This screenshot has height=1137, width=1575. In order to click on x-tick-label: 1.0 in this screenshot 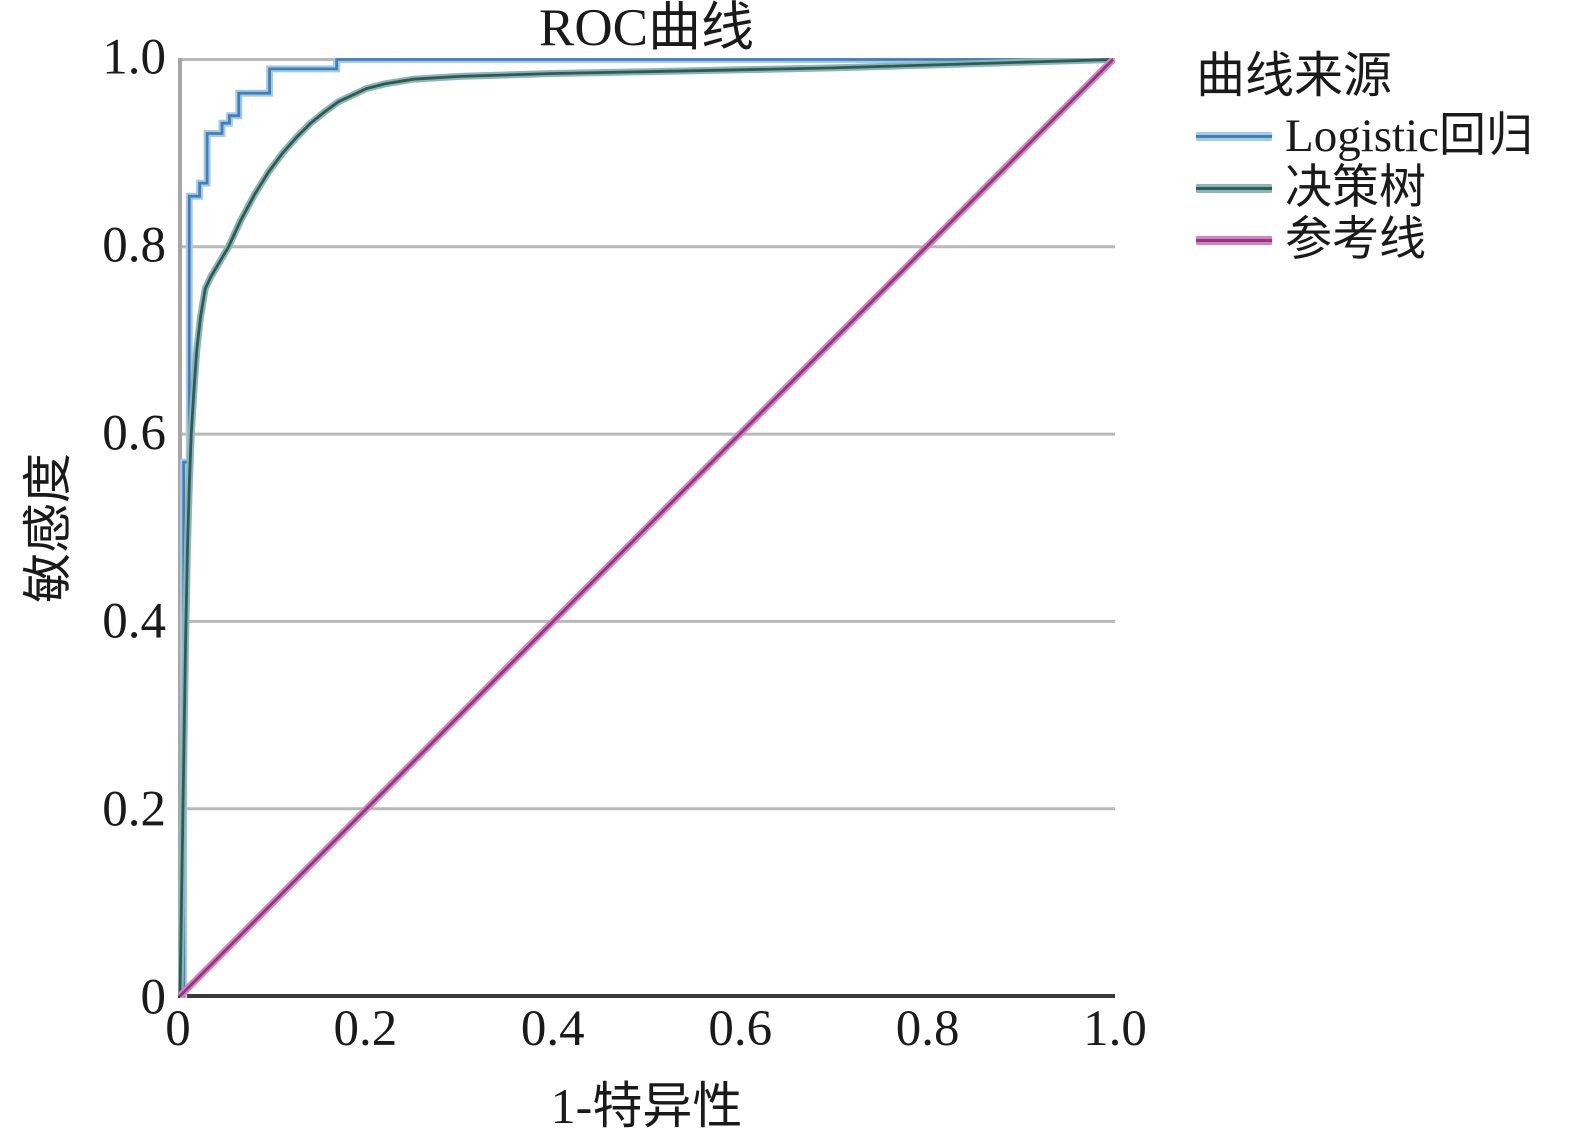, I will do `click(1115, 1029)`.